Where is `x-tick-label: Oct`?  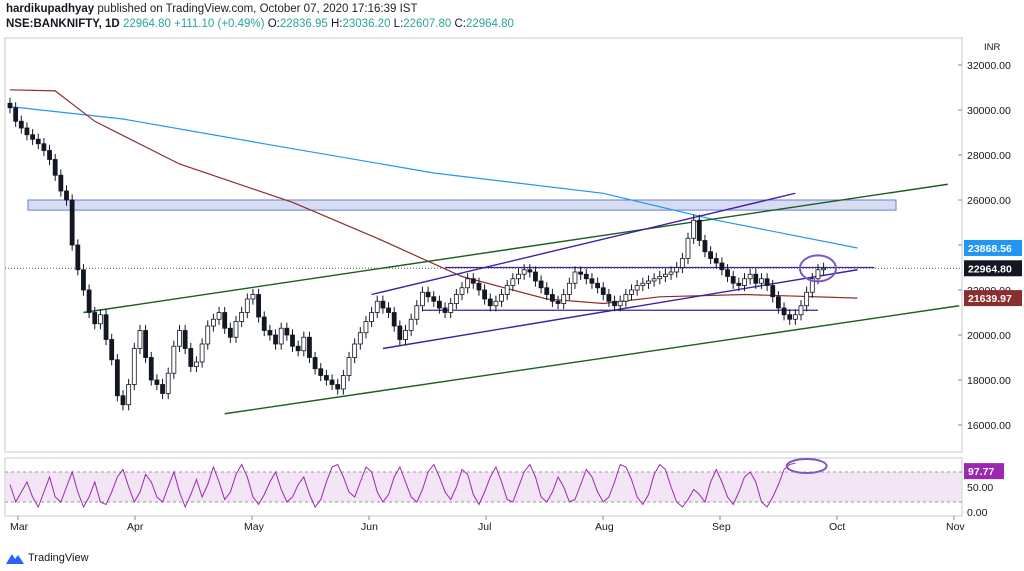
x-tick-label: Oct is located at coordinates (837, 527).